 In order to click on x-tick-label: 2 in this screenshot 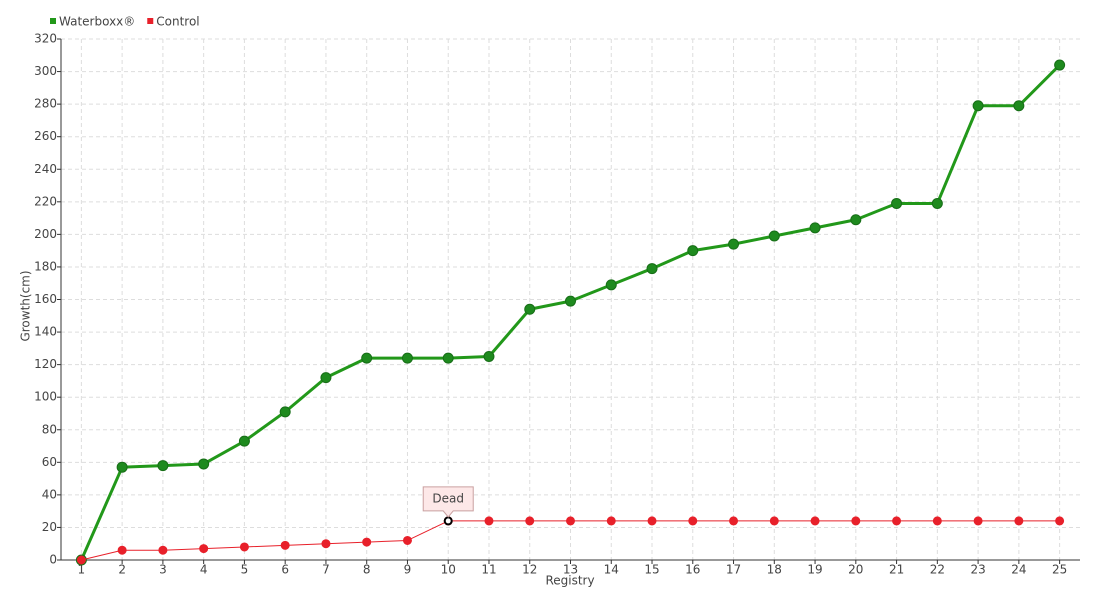, I will do `click(122, 570)`.